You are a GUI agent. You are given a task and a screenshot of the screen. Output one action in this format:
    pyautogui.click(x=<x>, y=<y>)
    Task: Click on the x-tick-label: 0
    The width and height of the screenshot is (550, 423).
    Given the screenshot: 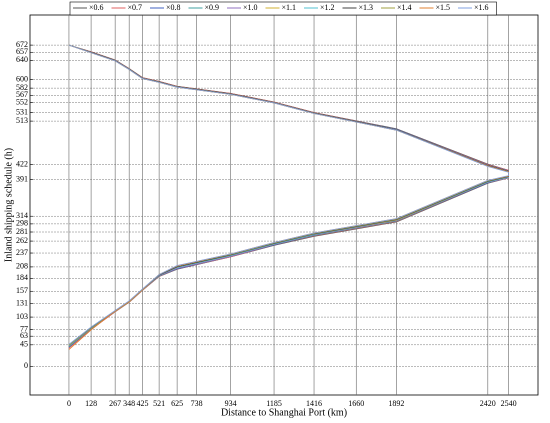 What is the action you would take?
    pyautogui.click(x=69, y=403)
    